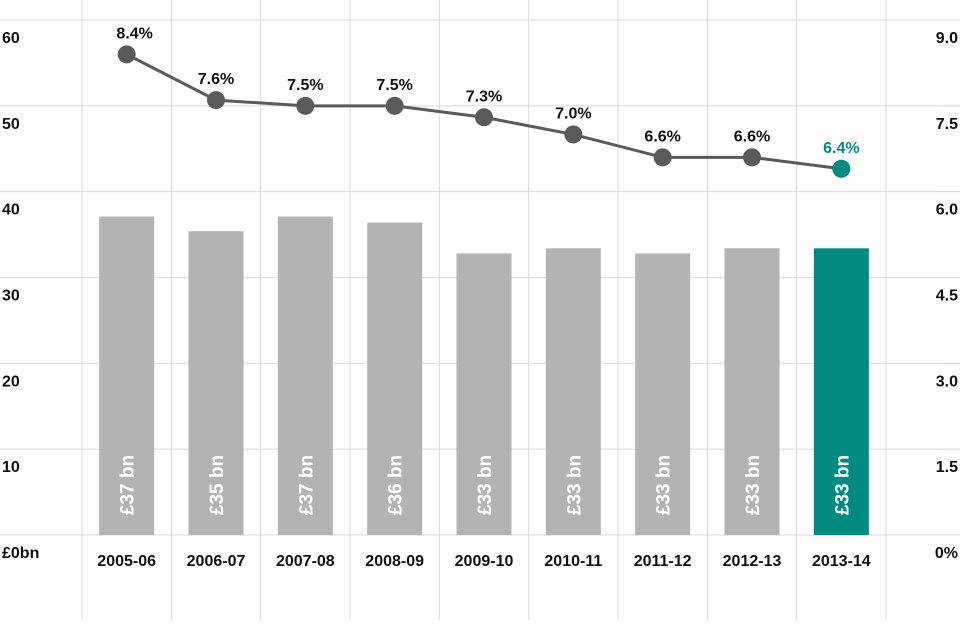 This screenshot has height=640, width=960. Describe the element at coordinates (484, 561) in the screenshot. I see `x-tick-label: 2009-10` at that location.